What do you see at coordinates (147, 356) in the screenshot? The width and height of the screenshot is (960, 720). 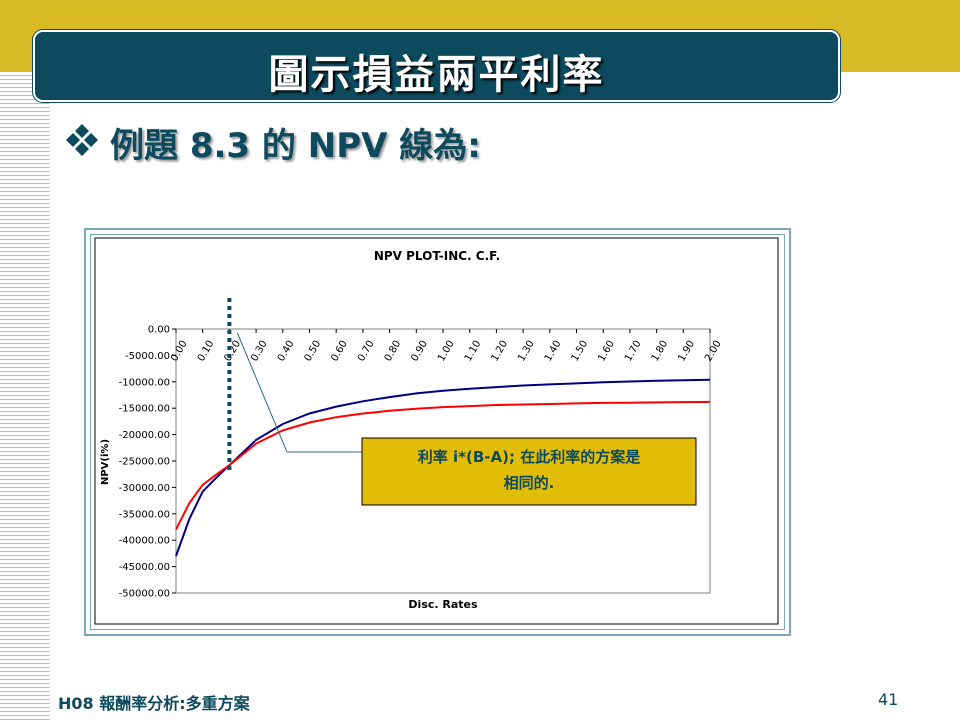 I see `y-tick-label: -5000.00` at bounding box center [147, 356].